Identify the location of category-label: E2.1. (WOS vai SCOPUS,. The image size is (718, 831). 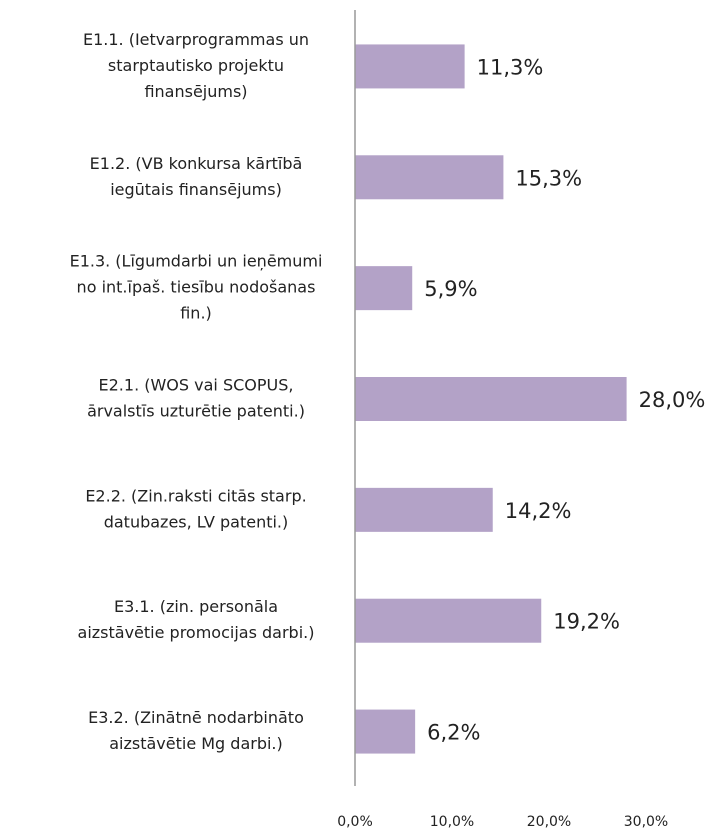
(196, 385).